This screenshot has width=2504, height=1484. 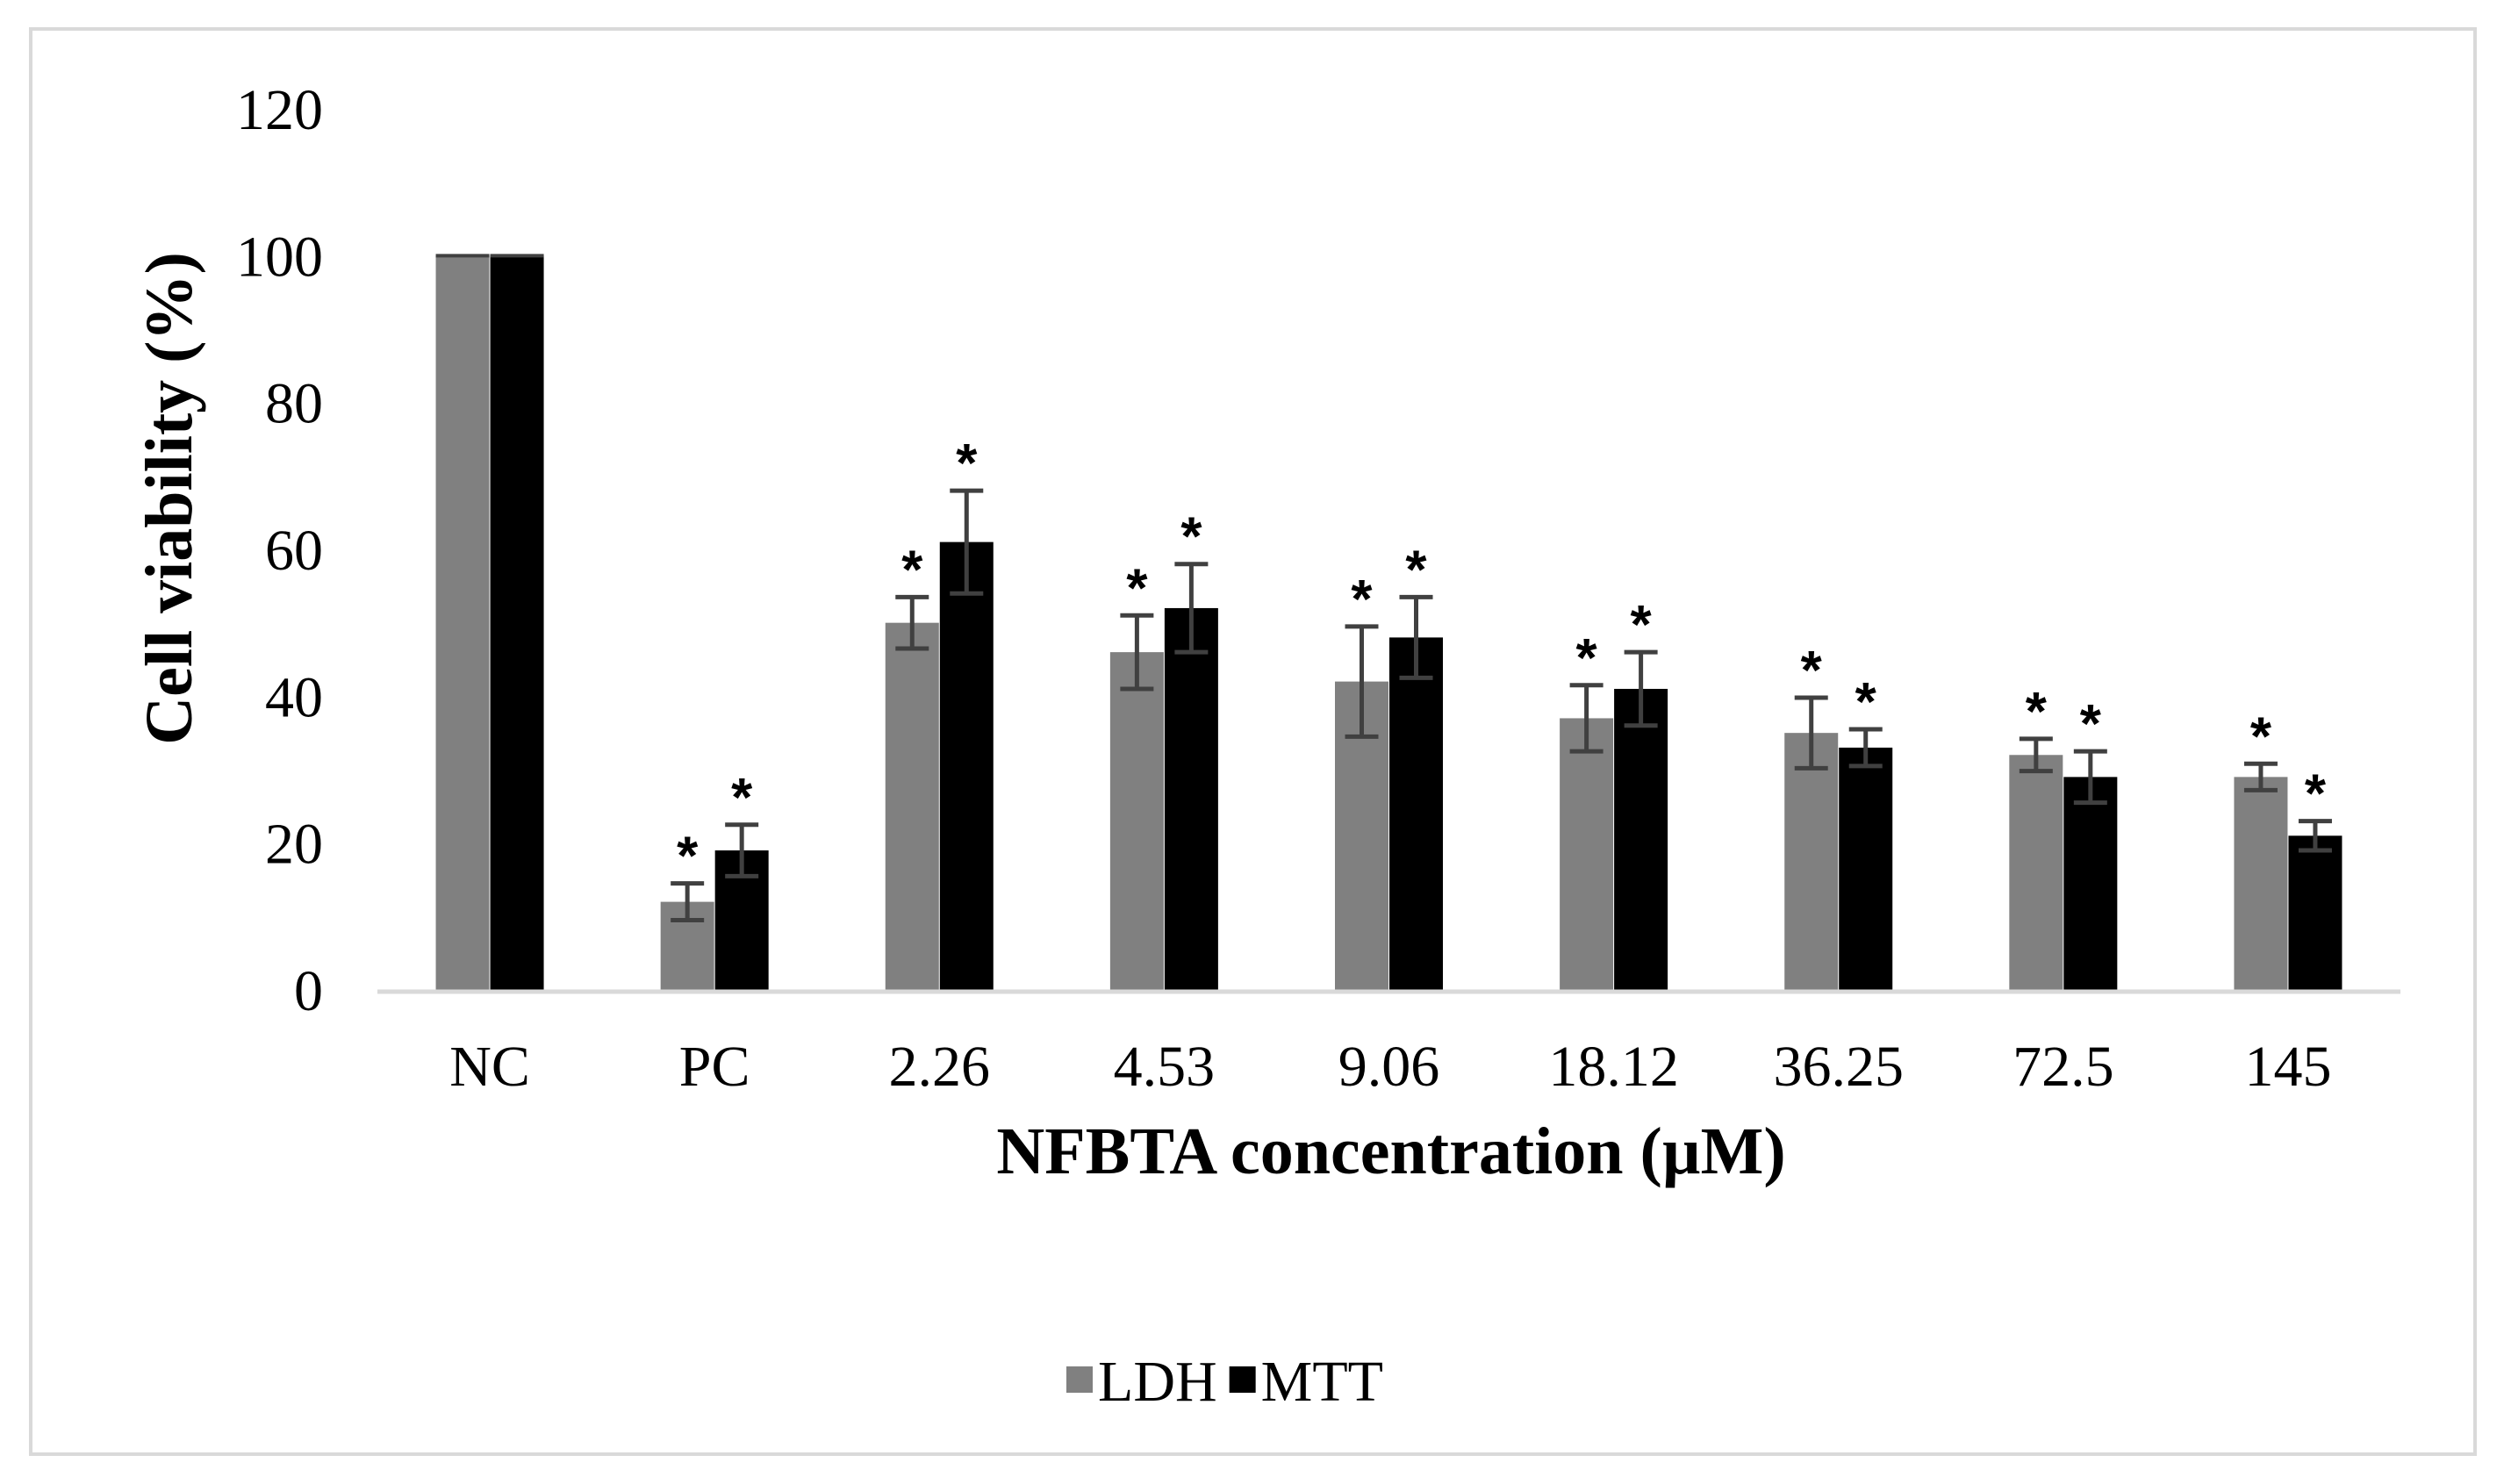 I want to click on legend: LDH MTT, so click(x=1224, y=1382).